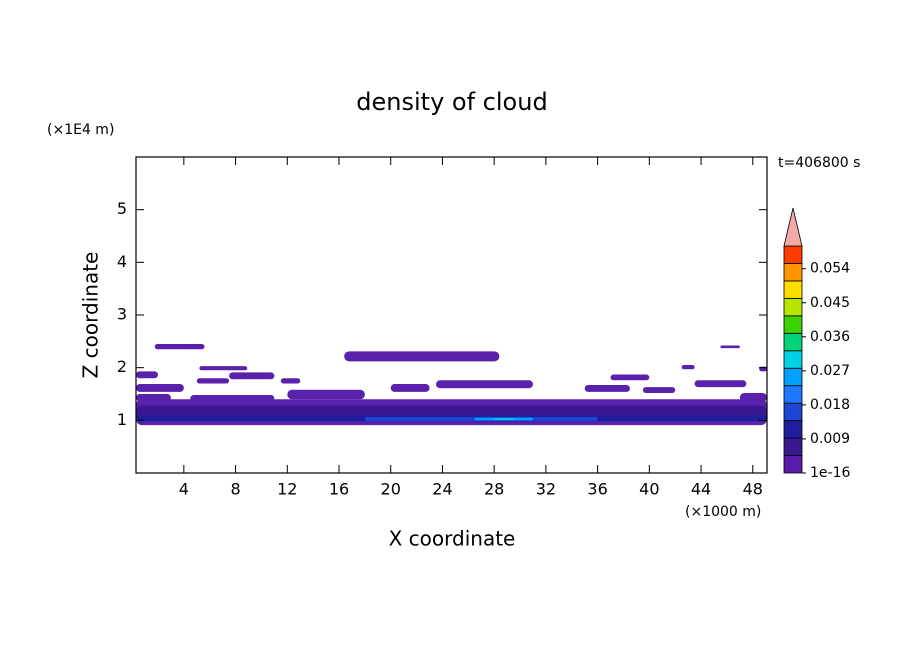  Describe the element at coordinates (830, 269) in the screenshot. I see `colorbar-tick-label: 0.054` at that location.